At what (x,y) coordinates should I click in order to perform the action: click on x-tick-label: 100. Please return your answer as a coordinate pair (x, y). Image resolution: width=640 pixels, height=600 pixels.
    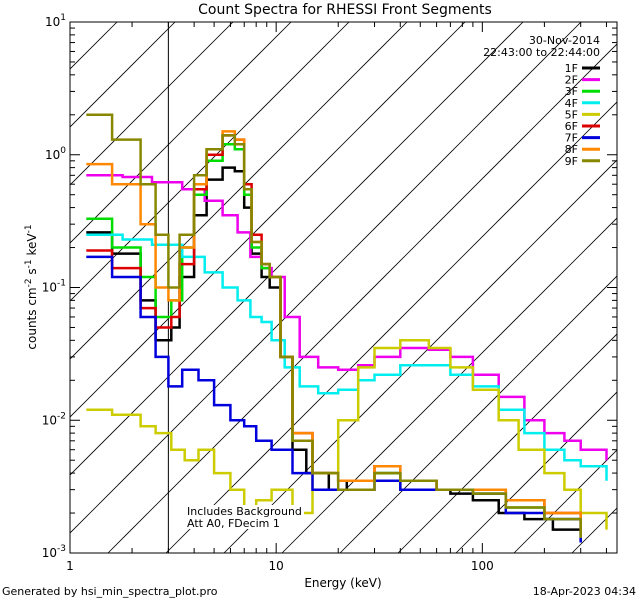
    Looking at the image, I should click on (482, 566).